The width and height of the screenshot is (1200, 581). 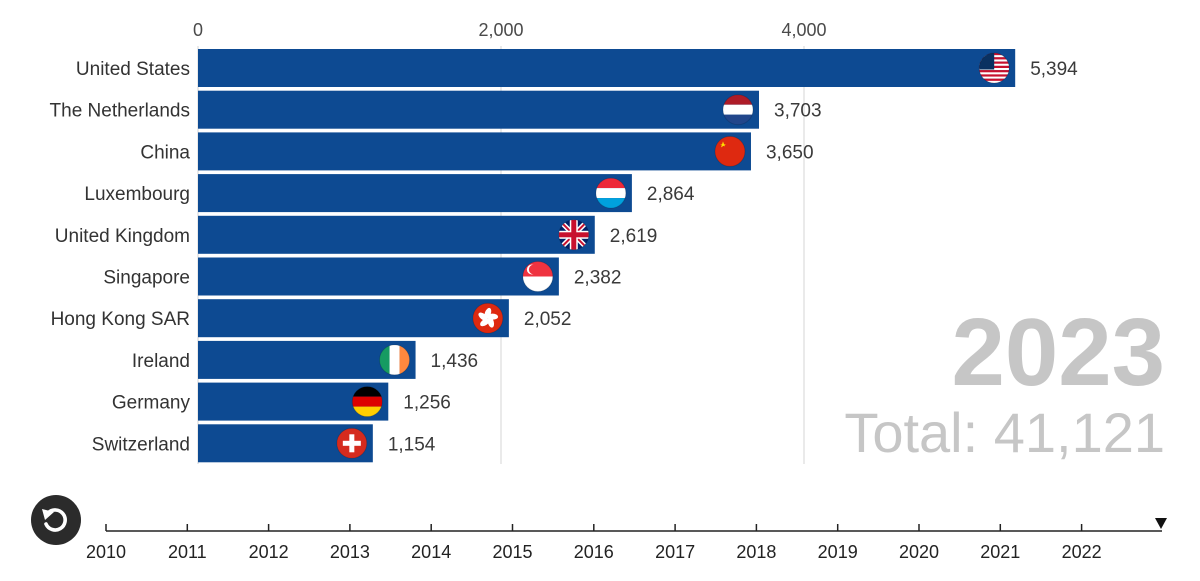 I want to click on timeline-year-label: 2021, so click(x=1000, y=552).